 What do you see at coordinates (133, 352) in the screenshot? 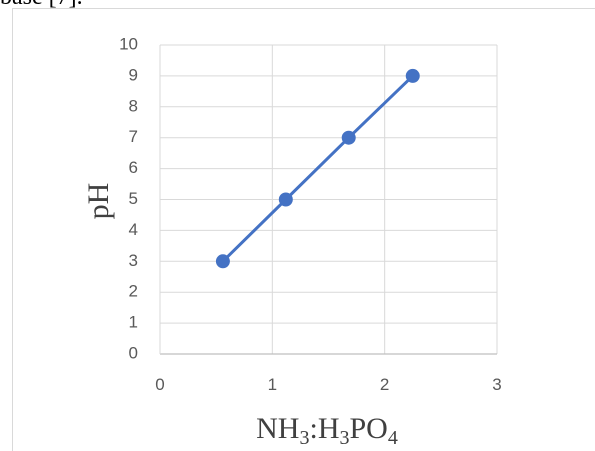
I see `y-tick-label-0: 0` at bounding box center [133, 352].